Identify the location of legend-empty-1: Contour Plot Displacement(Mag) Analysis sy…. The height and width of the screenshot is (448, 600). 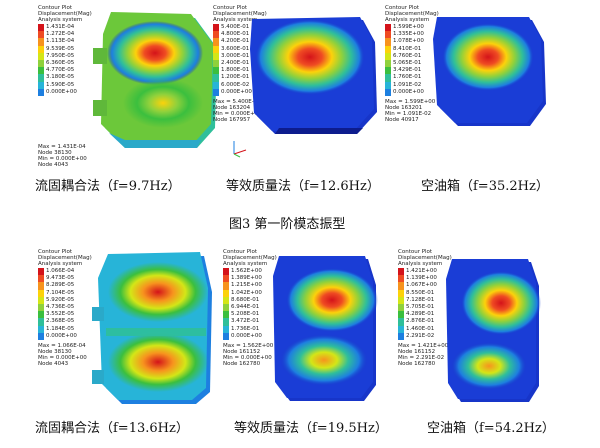
(412, 64).